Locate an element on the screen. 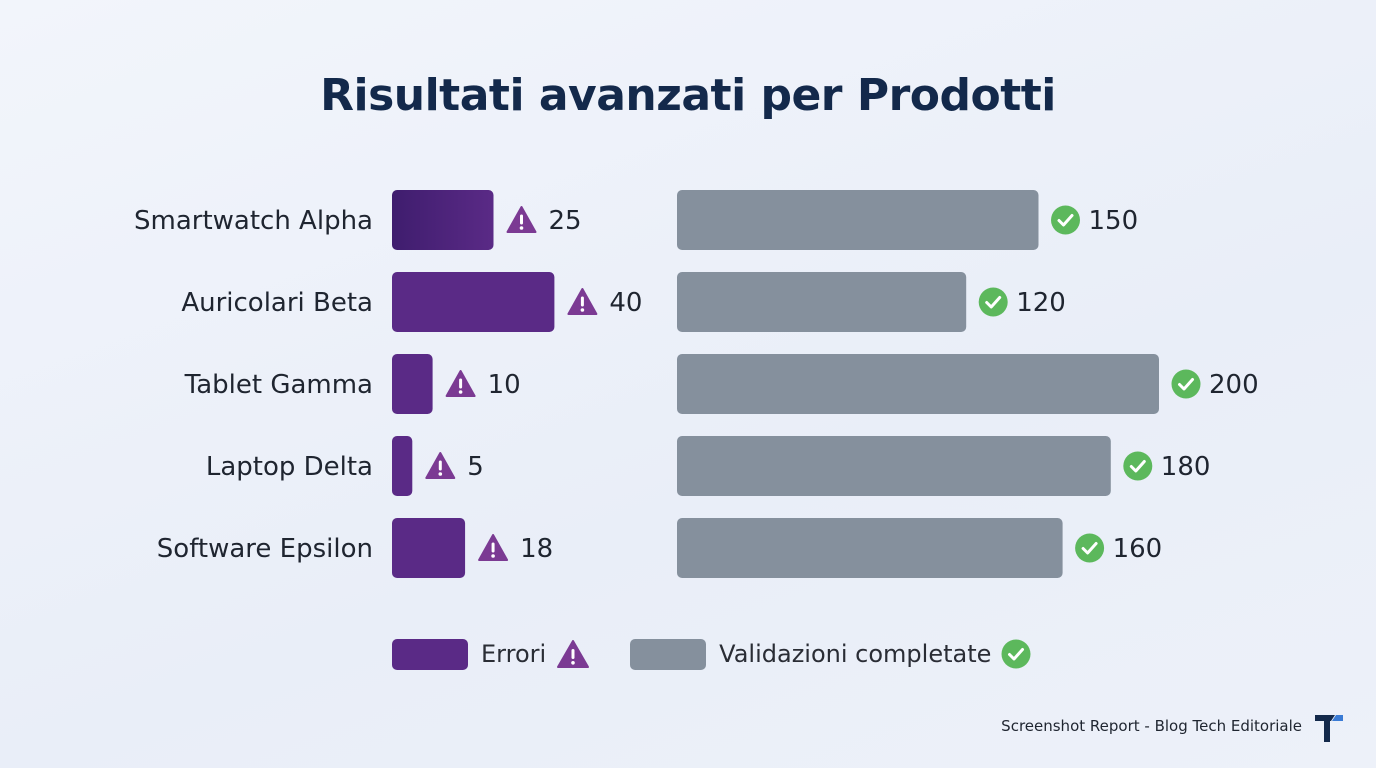 The width and height of the screenshot is (1376, 768). validation-value-label: 160 is located at coordinates (1138, 549).